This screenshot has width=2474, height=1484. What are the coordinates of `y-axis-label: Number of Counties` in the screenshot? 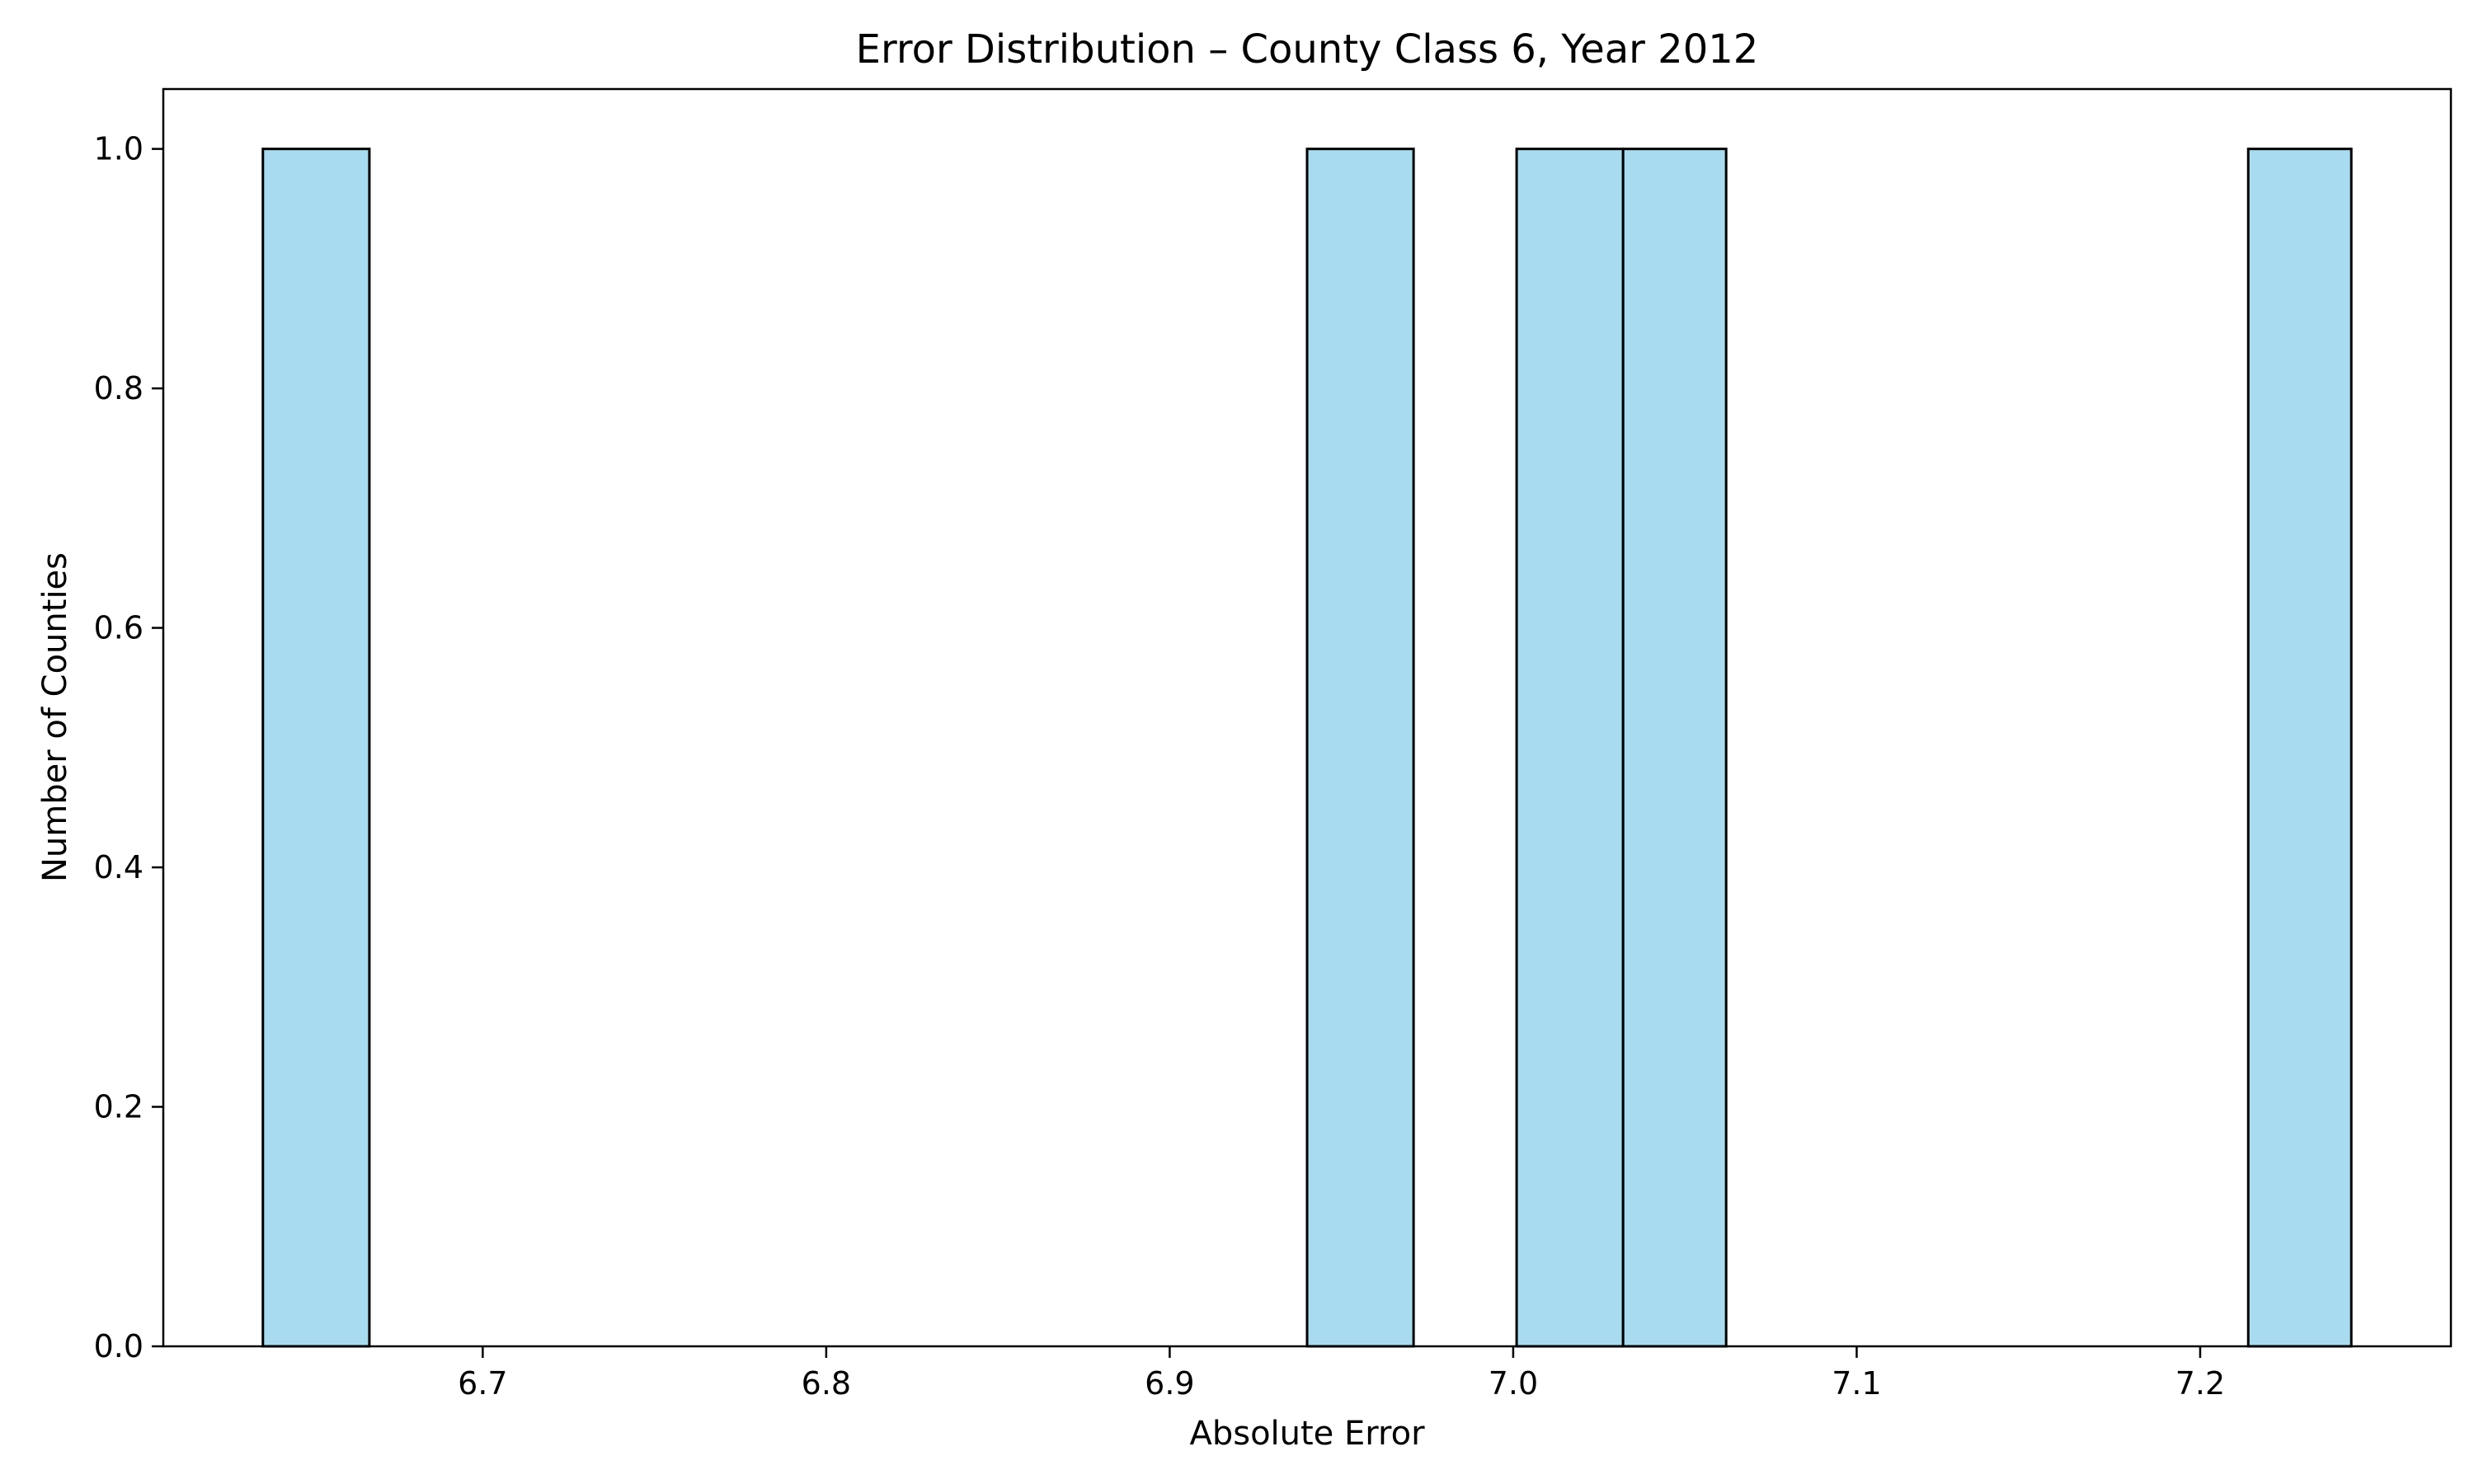 It's located at (55, 717).